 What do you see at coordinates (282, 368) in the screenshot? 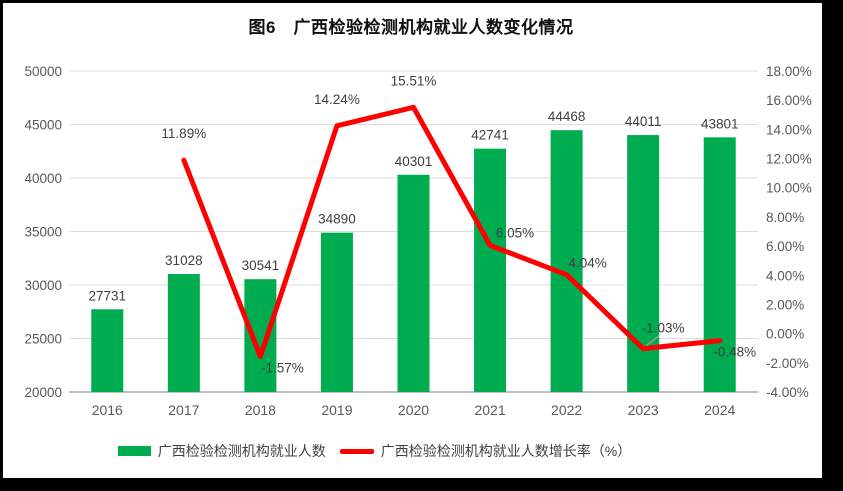
I see `growth-rate-label: -1.57%` at bounding box center [282, 368].